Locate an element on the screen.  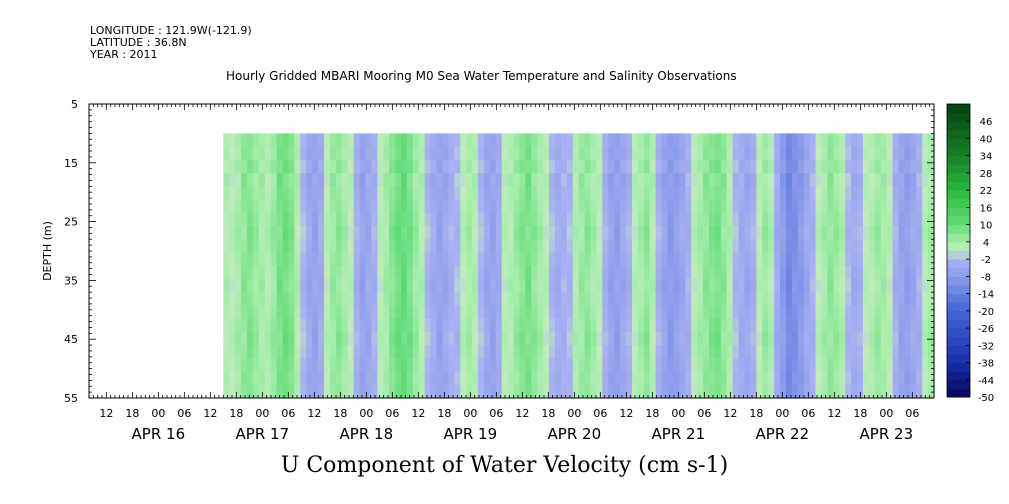
year-label: YEAR : 2011 is located at coordinates (124, 54).